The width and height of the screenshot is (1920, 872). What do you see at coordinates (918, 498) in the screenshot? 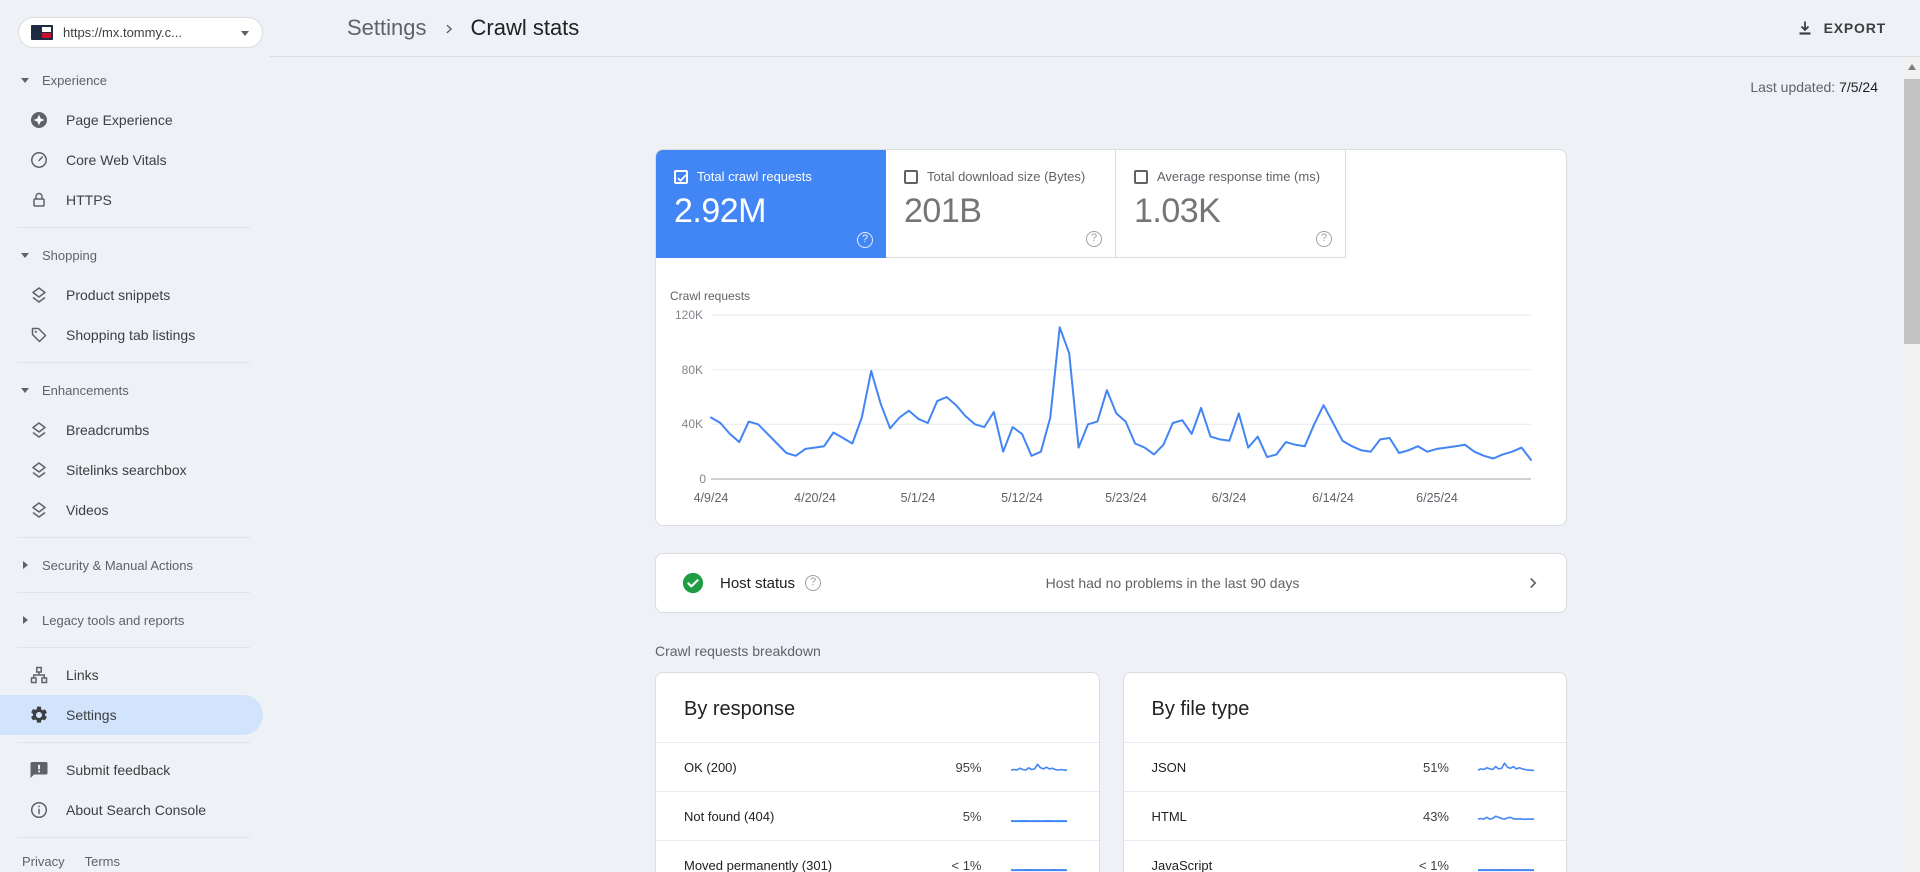
I see `x-tick: 5/1/24` at bounding box center [918, 498].